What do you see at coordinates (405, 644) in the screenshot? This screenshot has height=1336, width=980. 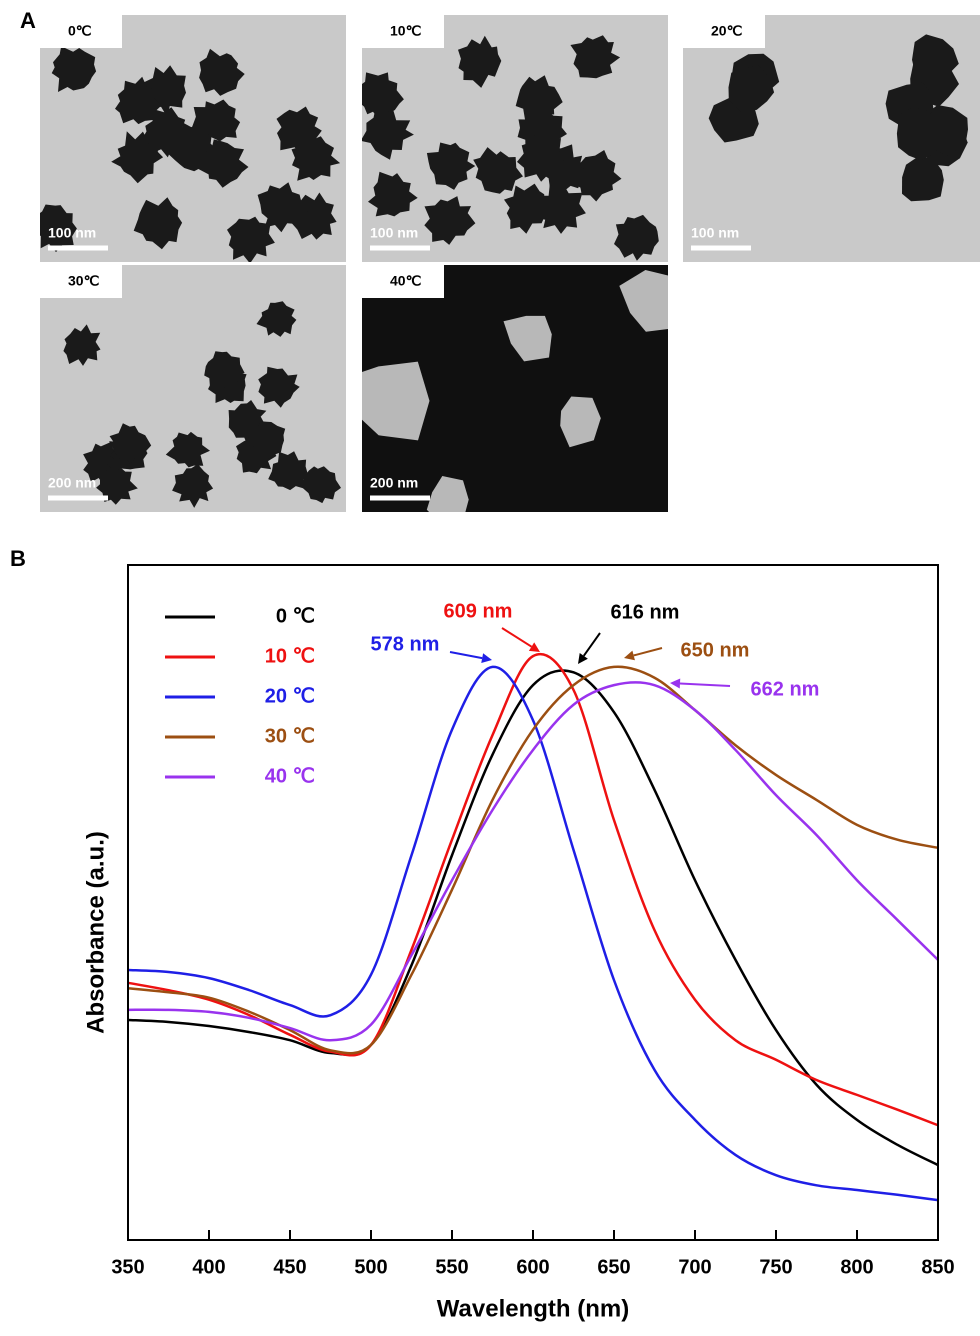 I see `peak-label: 578 nm` at bounding box center [405, 644].